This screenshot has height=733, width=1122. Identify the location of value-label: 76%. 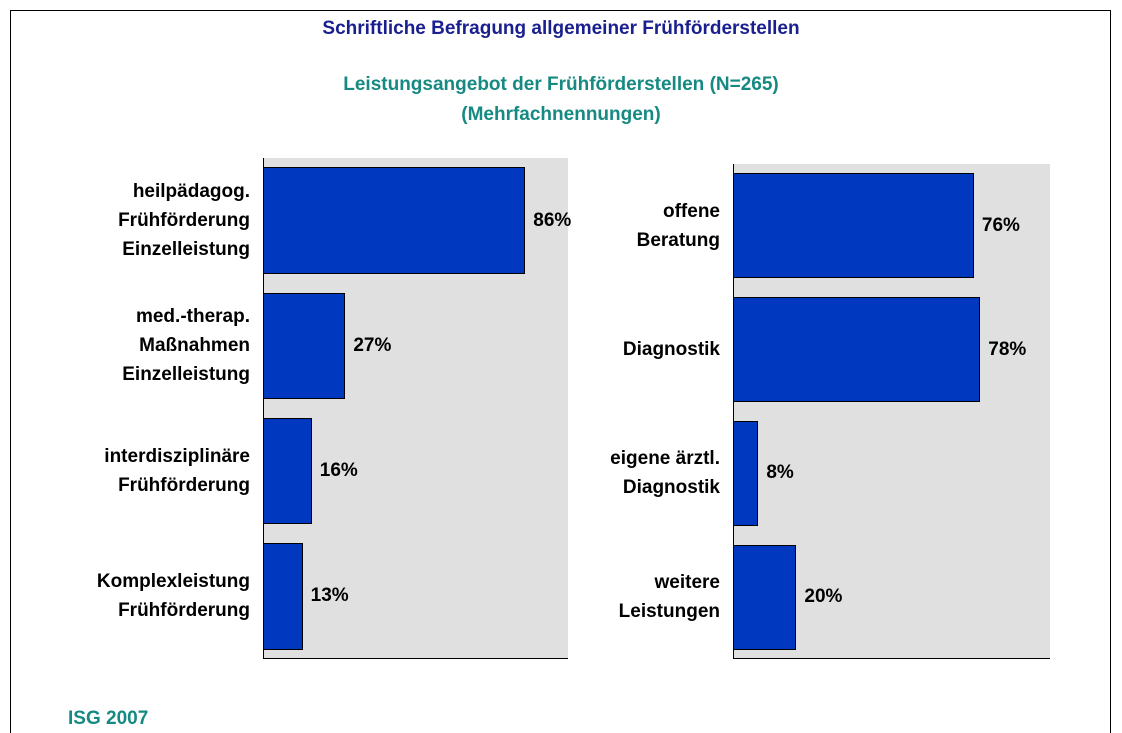
(1000, 225).